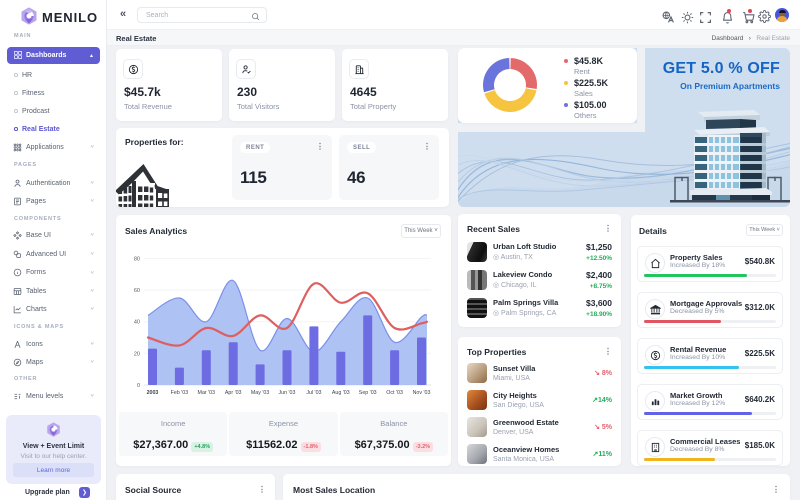 The height and width of the screenshot is (500, 800). Describe the element at coordinates (341, 393) in the screenshot. I see `svg-text: Aug '03` at that location.